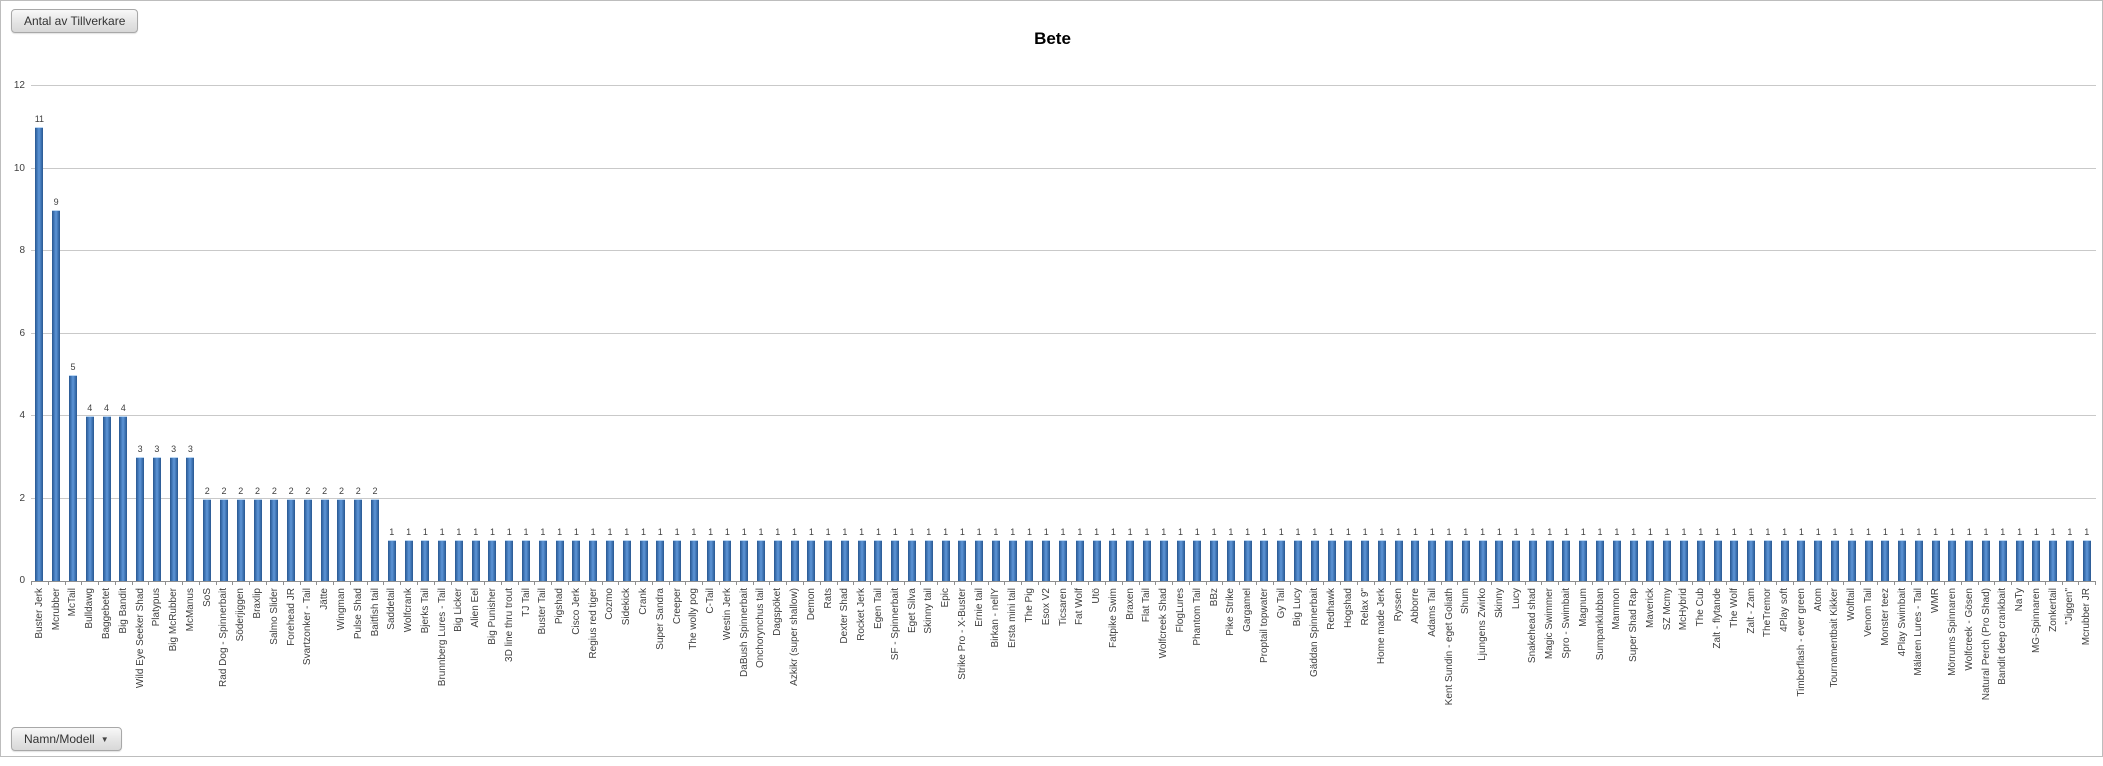 Image resolution: width=2103 pixels, height=766 pixels. Describe the element at coordinates (1516, 599) in the screenshot. I see `x-axis-category-label: Lucy` at that location.